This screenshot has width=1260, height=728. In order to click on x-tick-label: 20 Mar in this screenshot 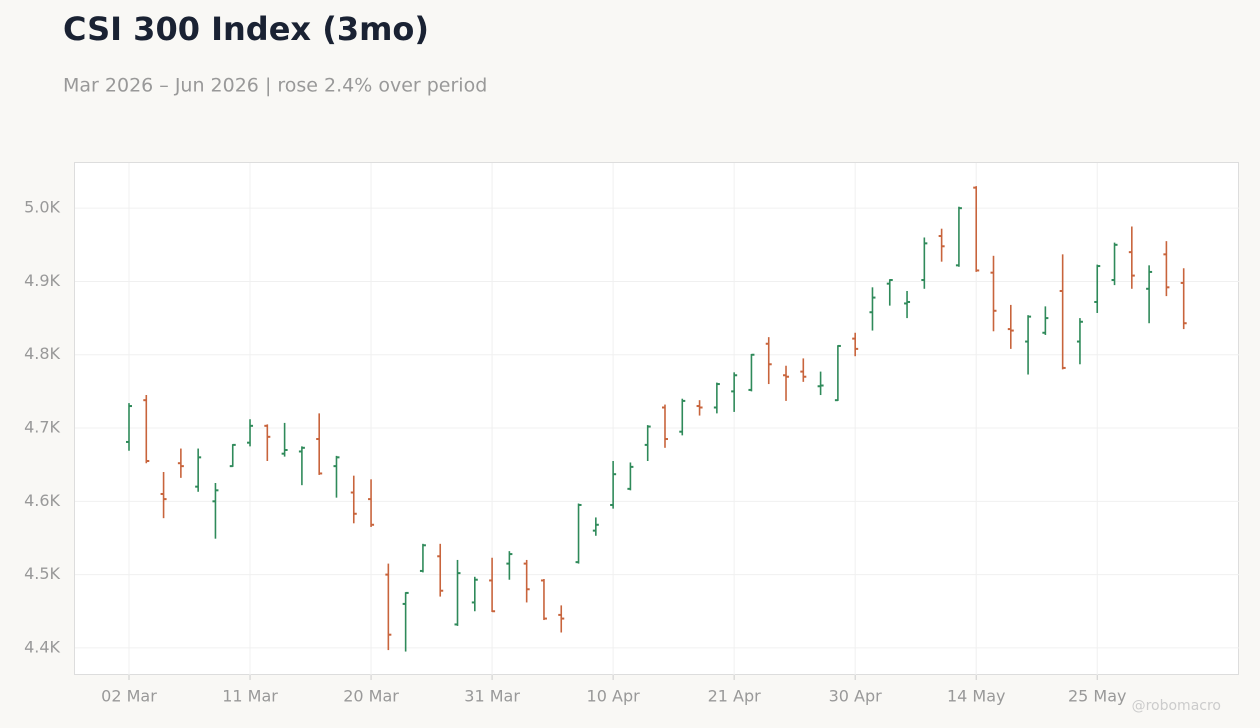, I will do `click(371, 696)`.